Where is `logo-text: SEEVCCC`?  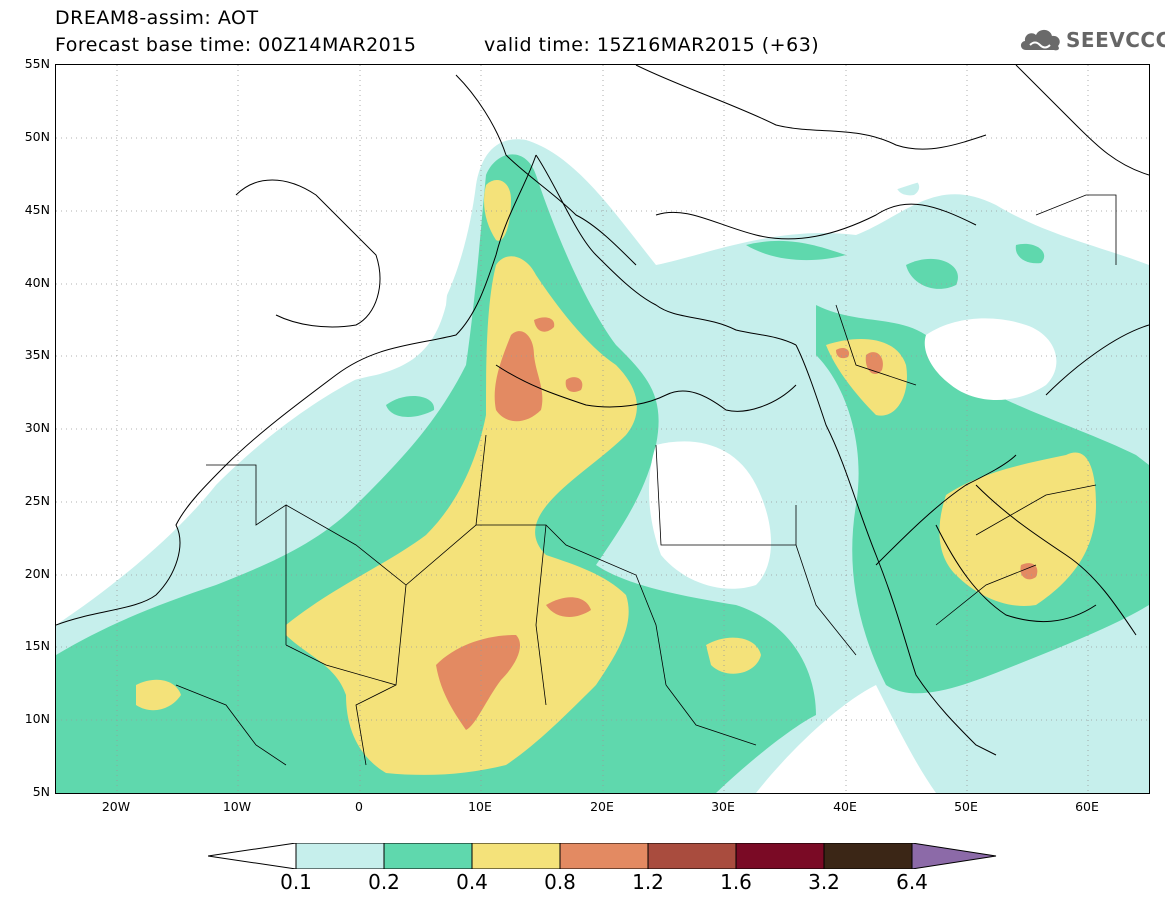
logo-text: SEEVCCC is located at coordinates (1115, 40).